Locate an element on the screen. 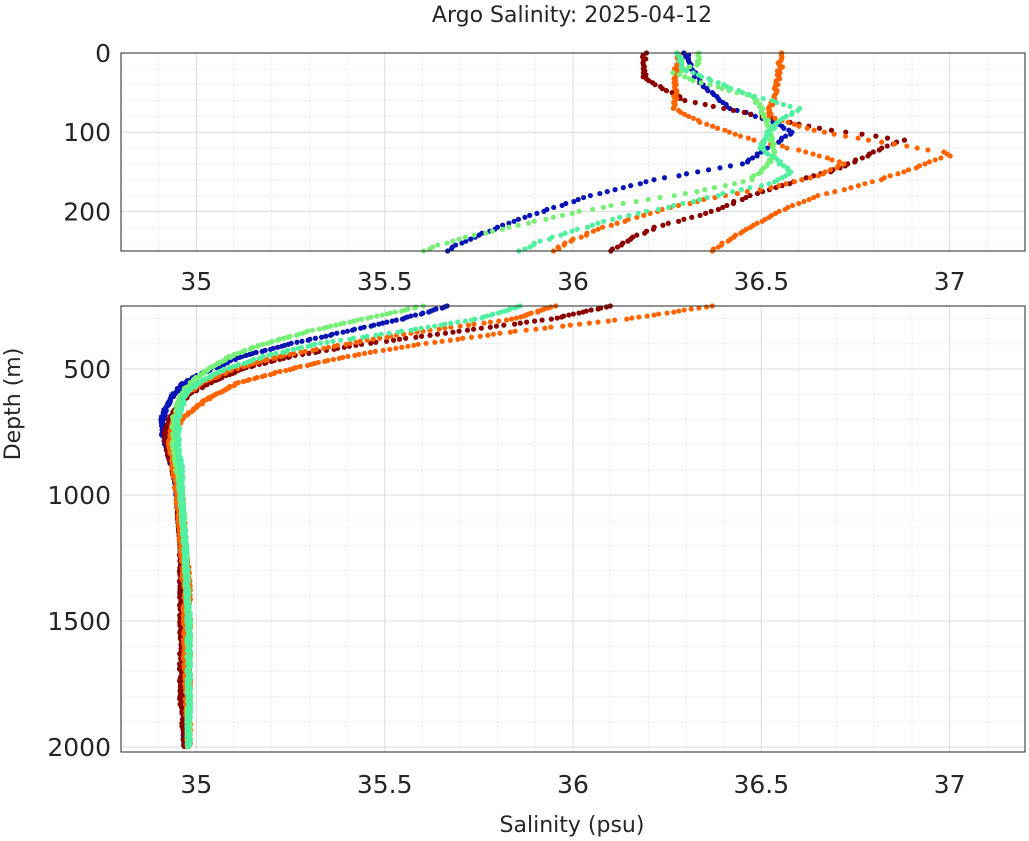 The width and height of the screenshot is (1029, 841). y-tick-label: 100 is located at coordinates (87, 132).